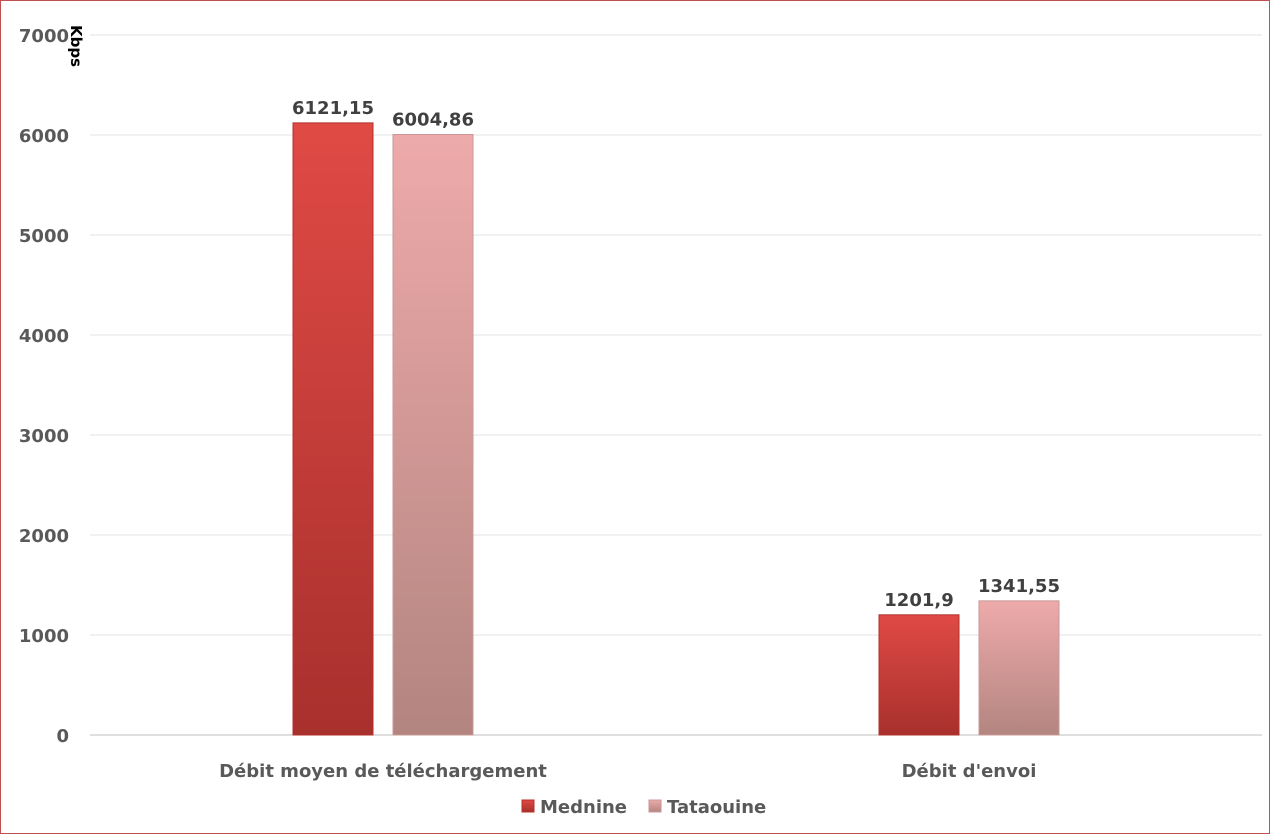 The image size is (1270, 834). I want to click on data-label: 6121,15, so click(333, 108).